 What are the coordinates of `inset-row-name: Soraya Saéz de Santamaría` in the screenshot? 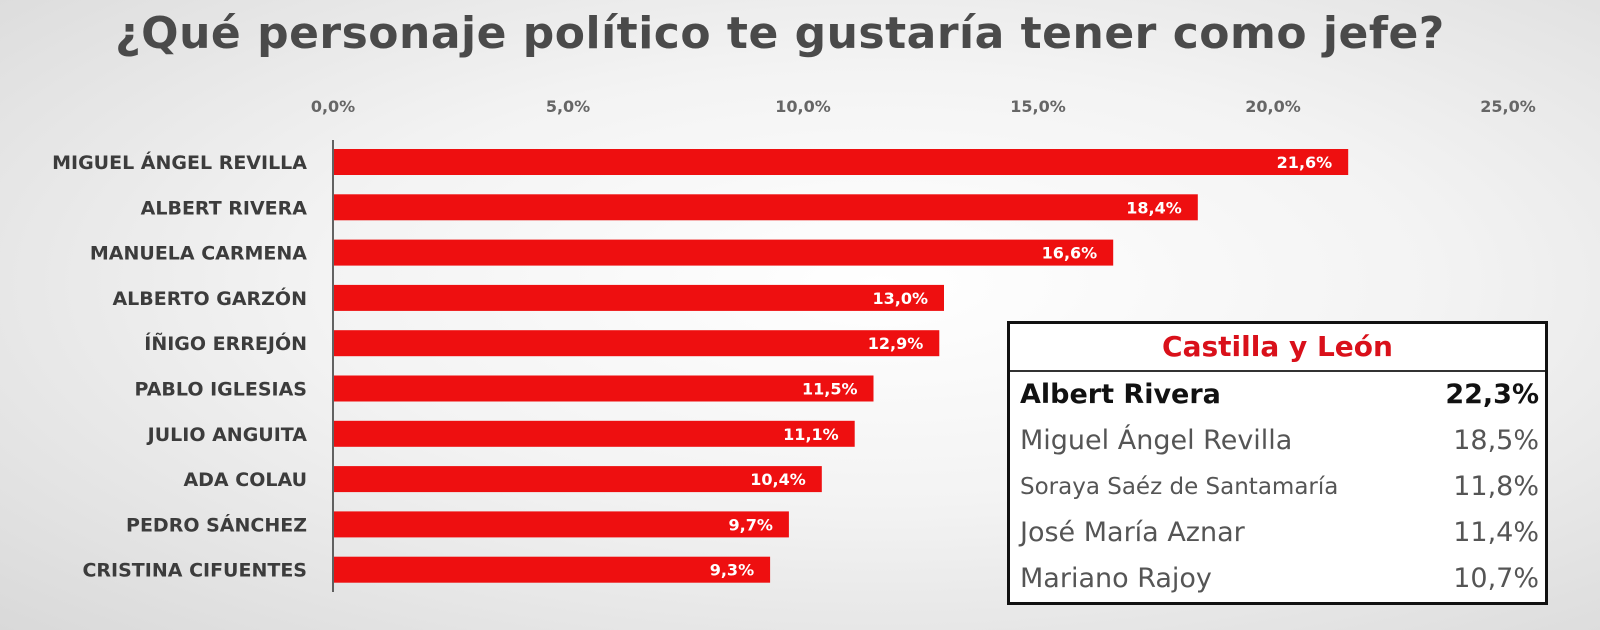 It's located at (1179, 487).